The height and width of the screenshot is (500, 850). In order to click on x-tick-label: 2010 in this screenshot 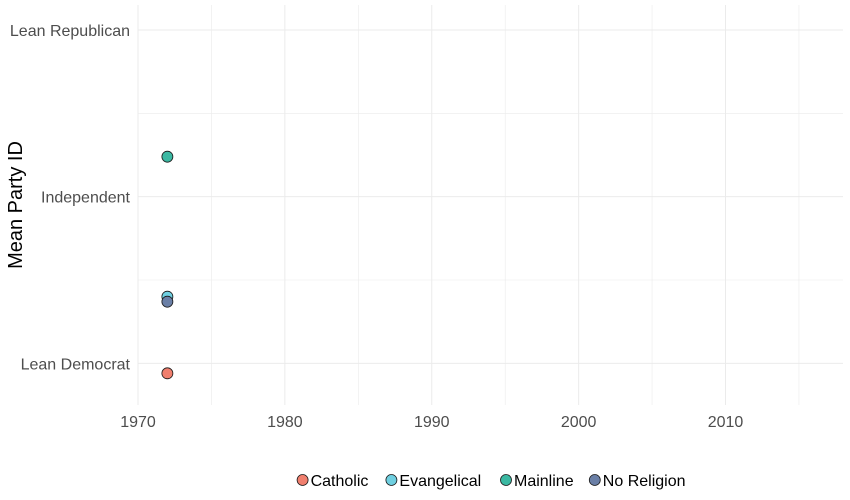, I will do `click(726, 422)`.